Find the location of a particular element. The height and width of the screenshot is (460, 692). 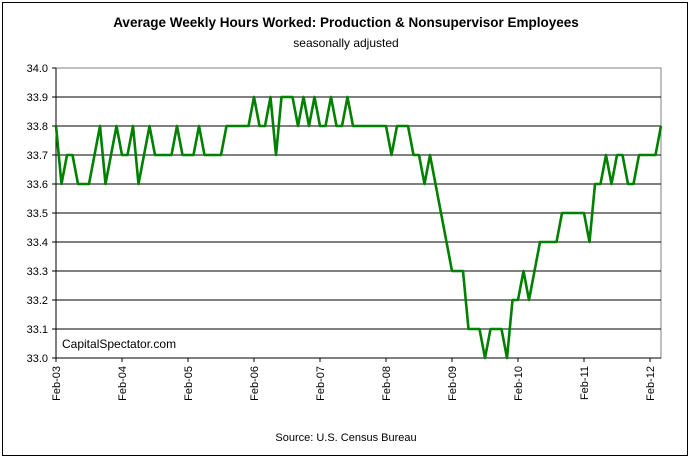

x-tick-label: Feb-08 is located at coordinates (387, 383).